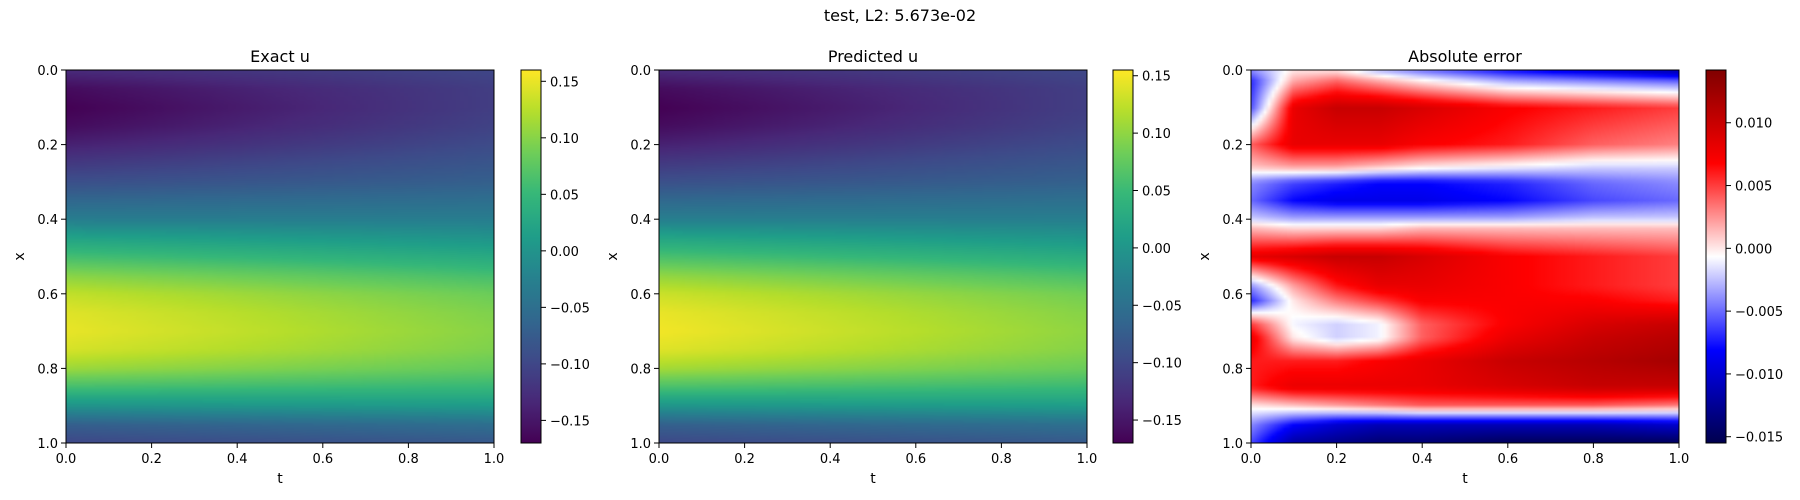 Image resolution: width=1800 pixels, height=500 pixels. I want to click on colorbar-tick-label: −0.015, so click(1759, 438).